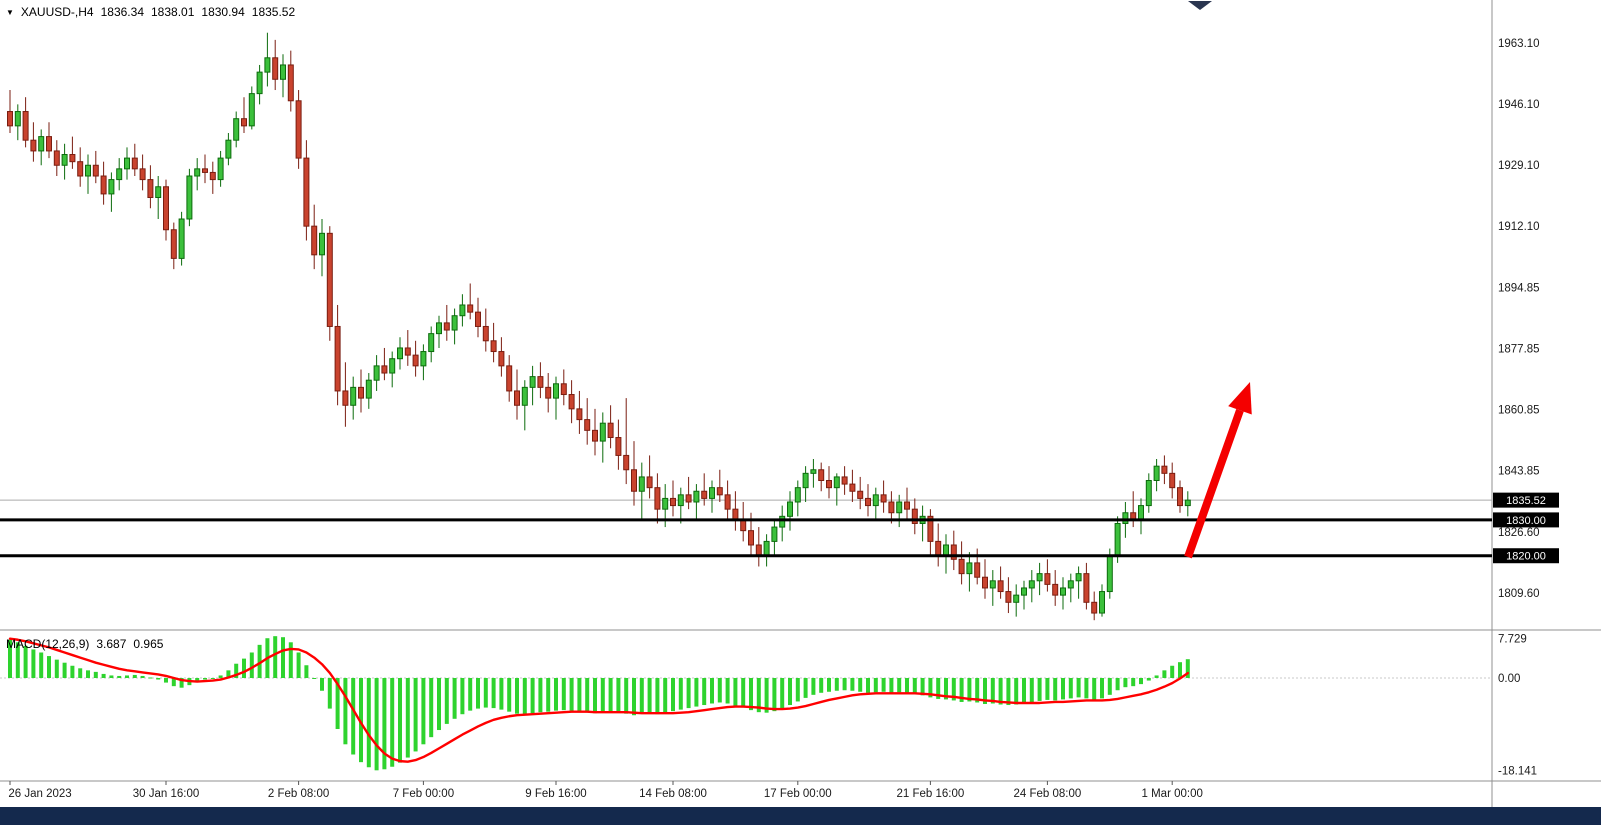 Image resolution: width=1601 pixels, height=825 pixels. What do you see at coordinates (1519, 166) in the screenshot?
I see `price-axis-label: 1929.10` at bounding box center [1519, 166].